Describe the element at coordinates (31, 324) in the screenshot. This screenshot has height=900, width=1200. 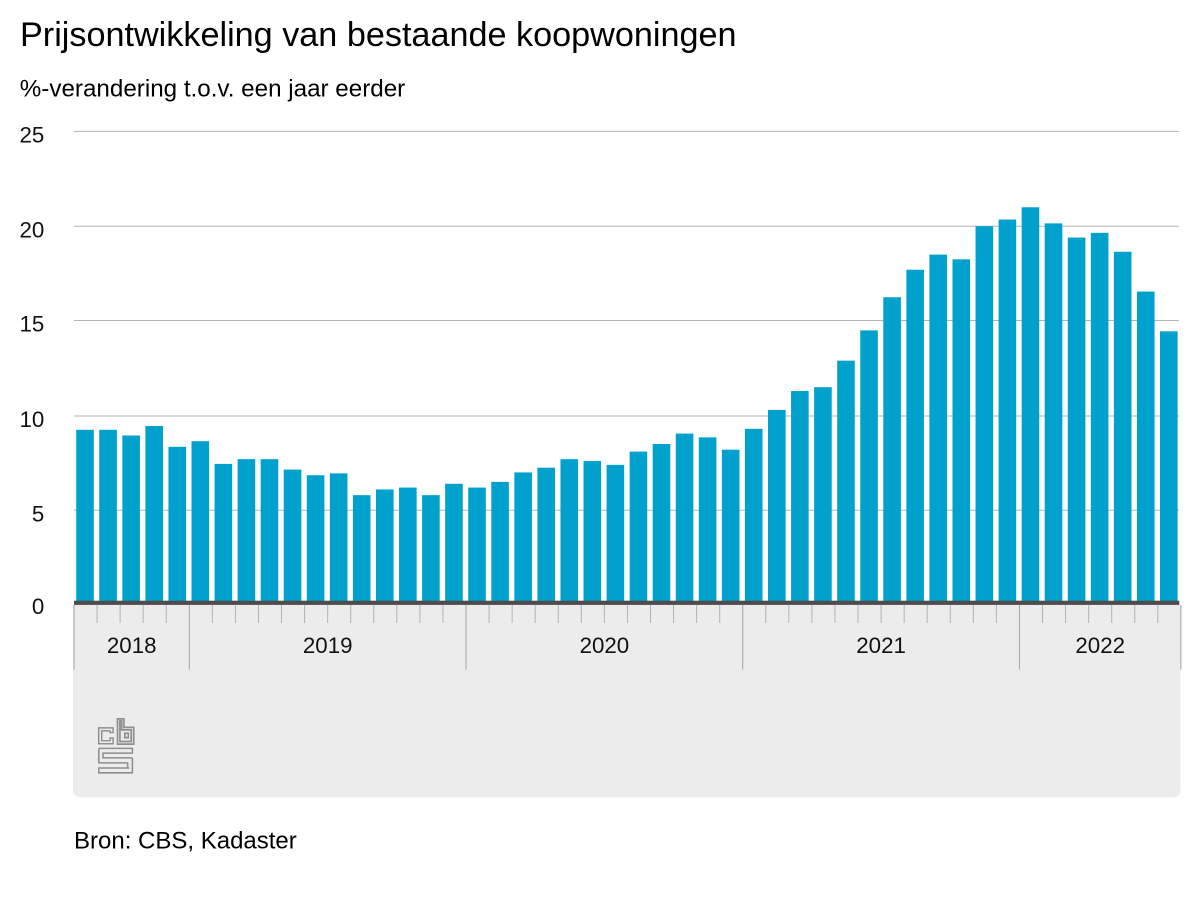
I see `svg-text: 15` at that location.